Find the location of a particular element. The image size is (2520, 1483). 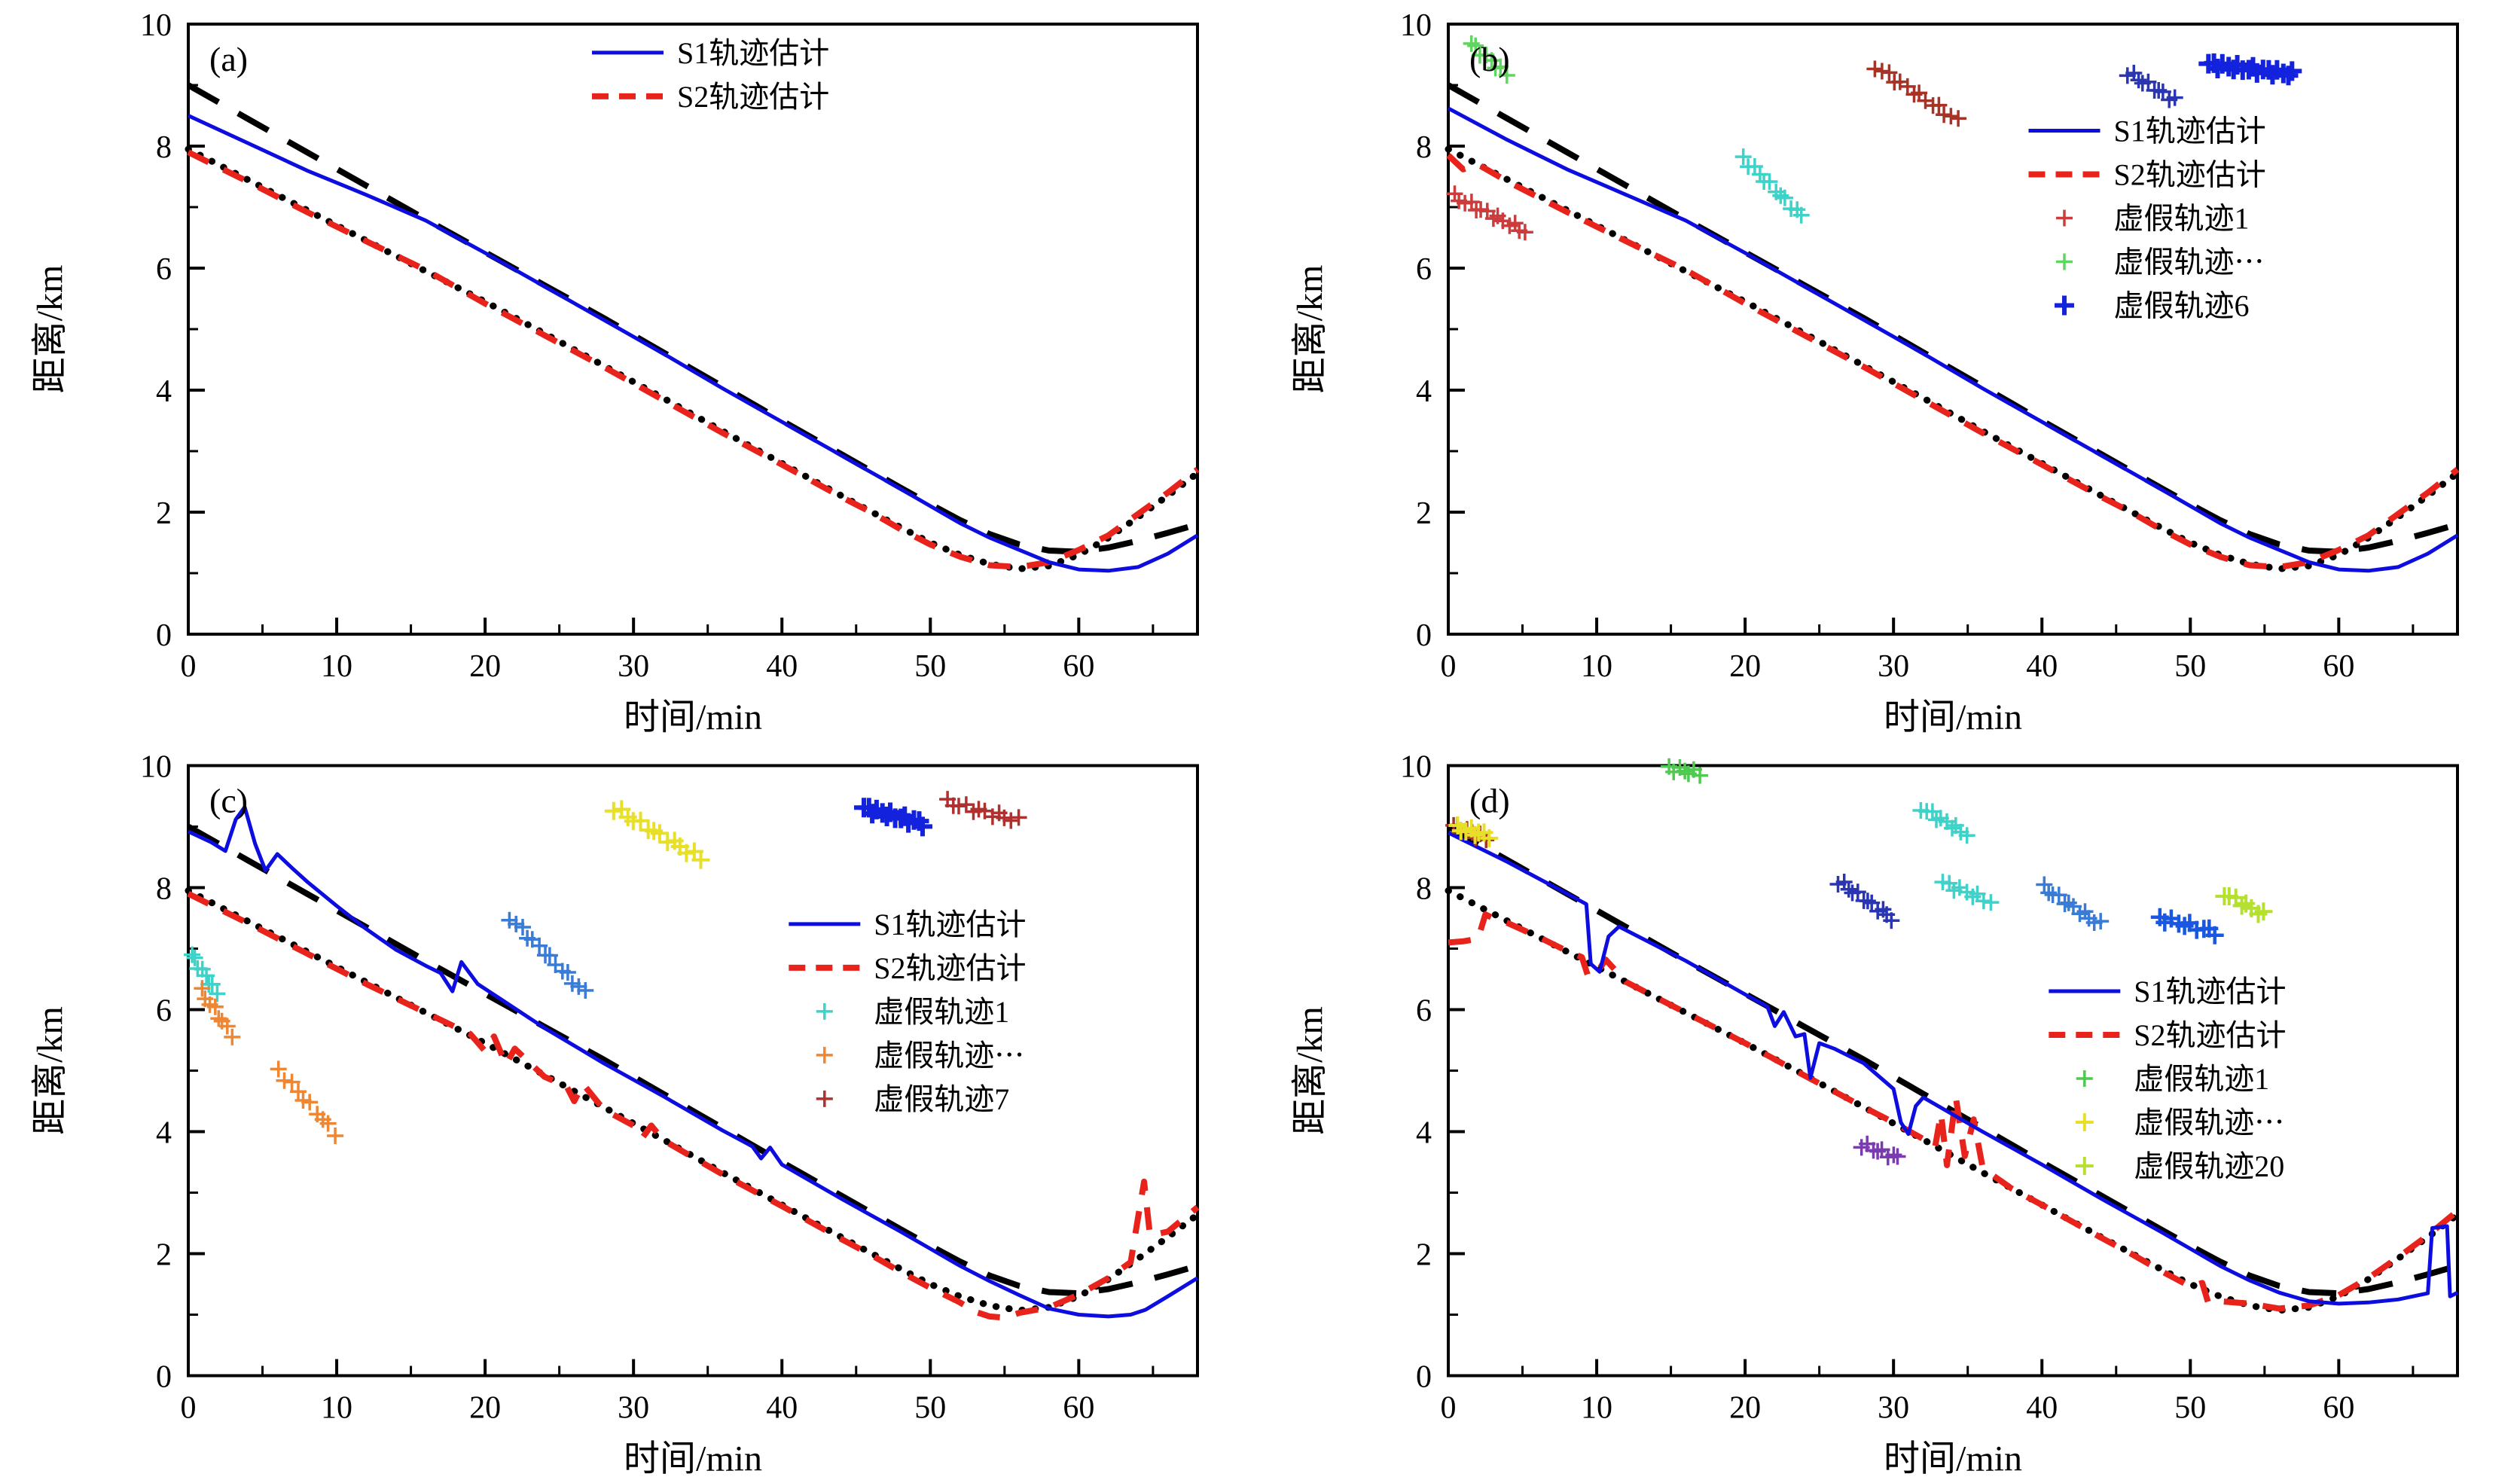

legend-label: 虚假轨迹7 is located at coordinates (941, 1099).